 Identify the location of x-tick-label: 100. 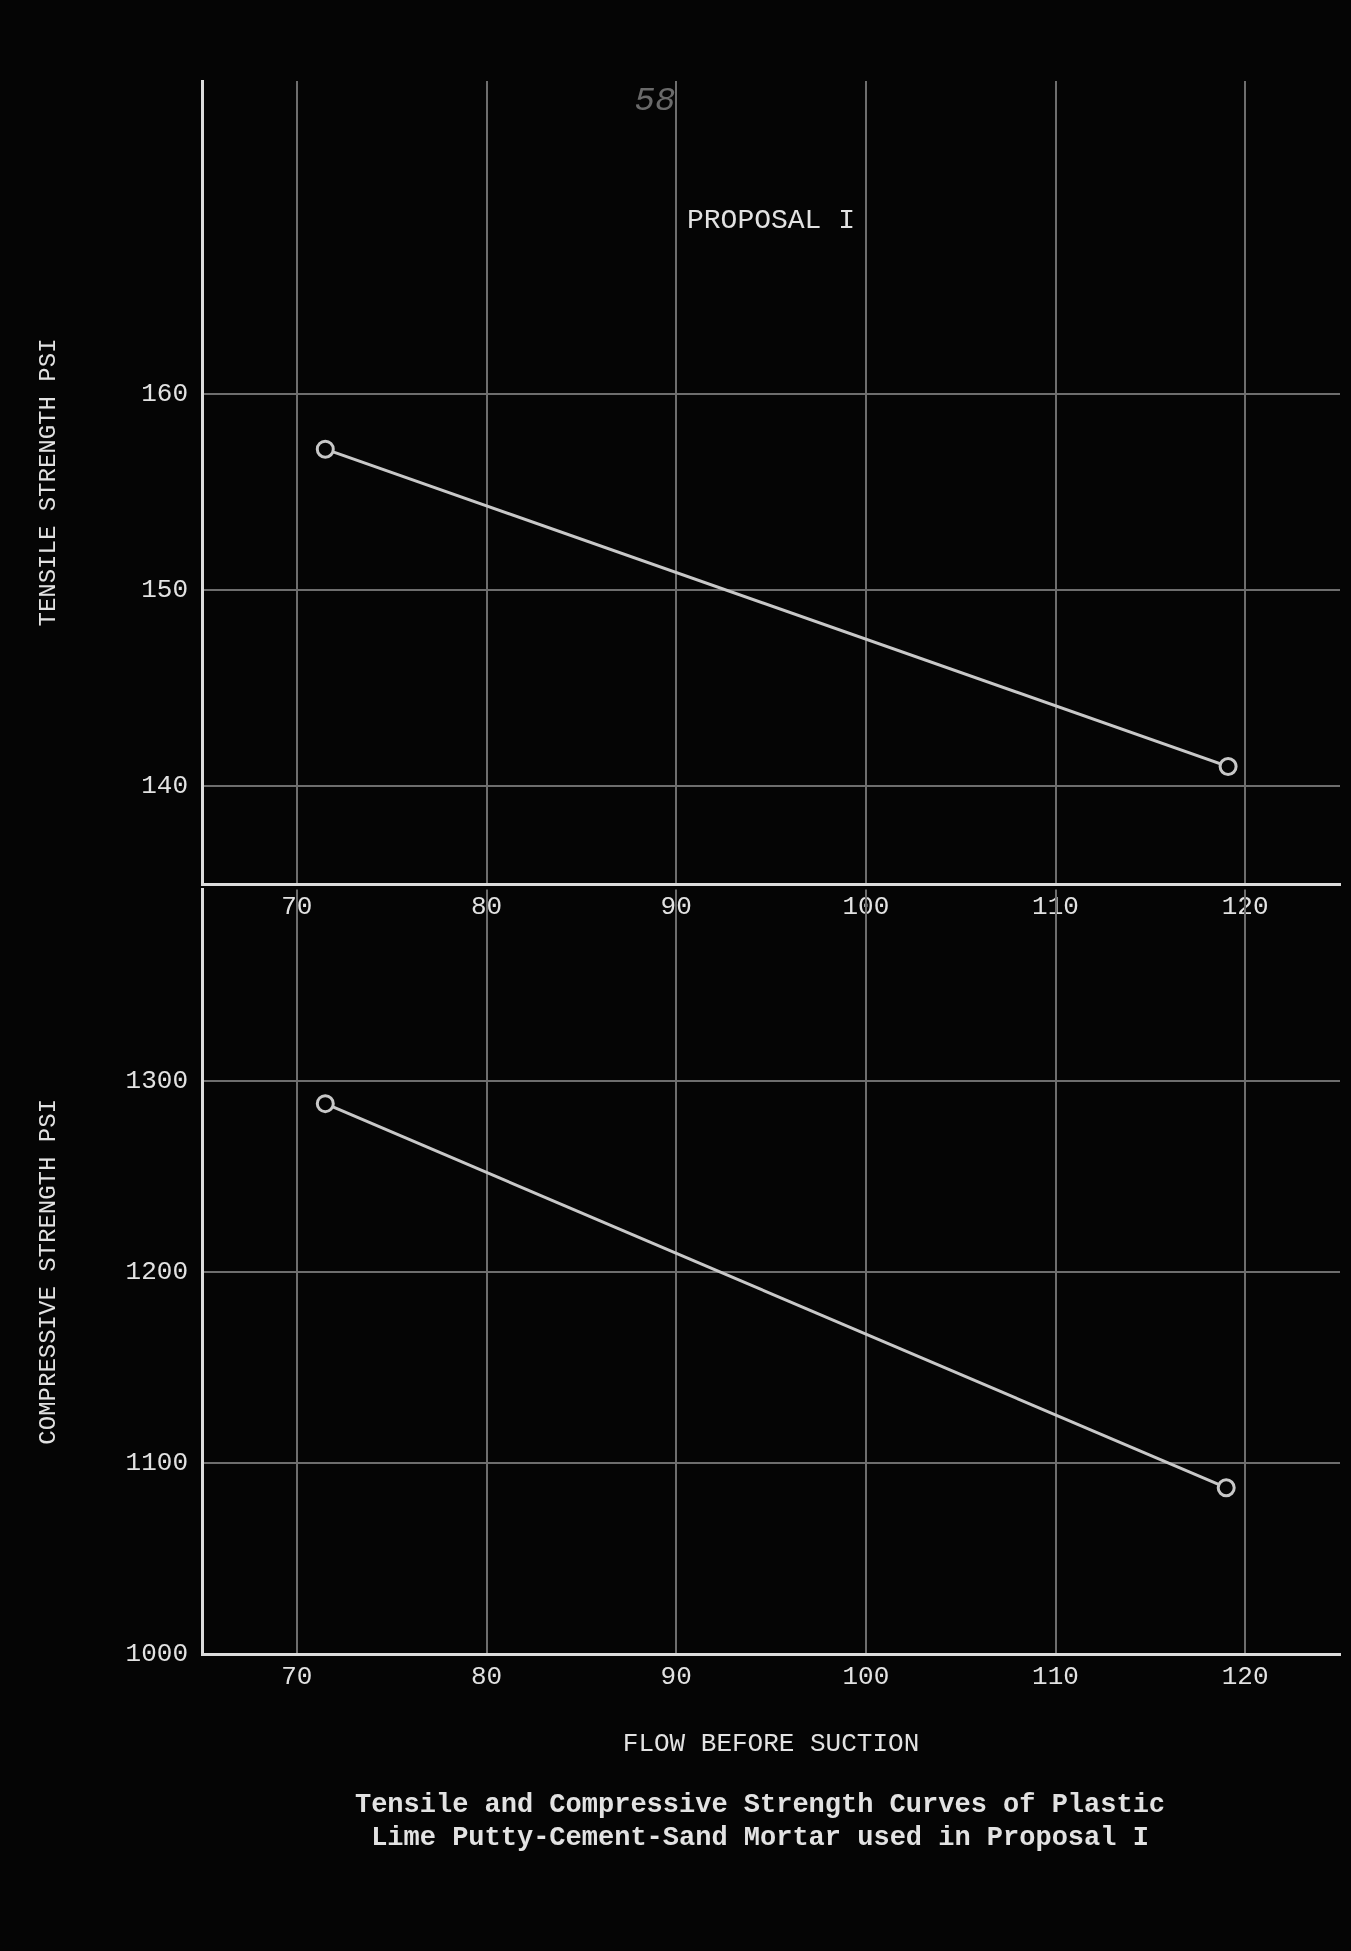
(866, 1677).